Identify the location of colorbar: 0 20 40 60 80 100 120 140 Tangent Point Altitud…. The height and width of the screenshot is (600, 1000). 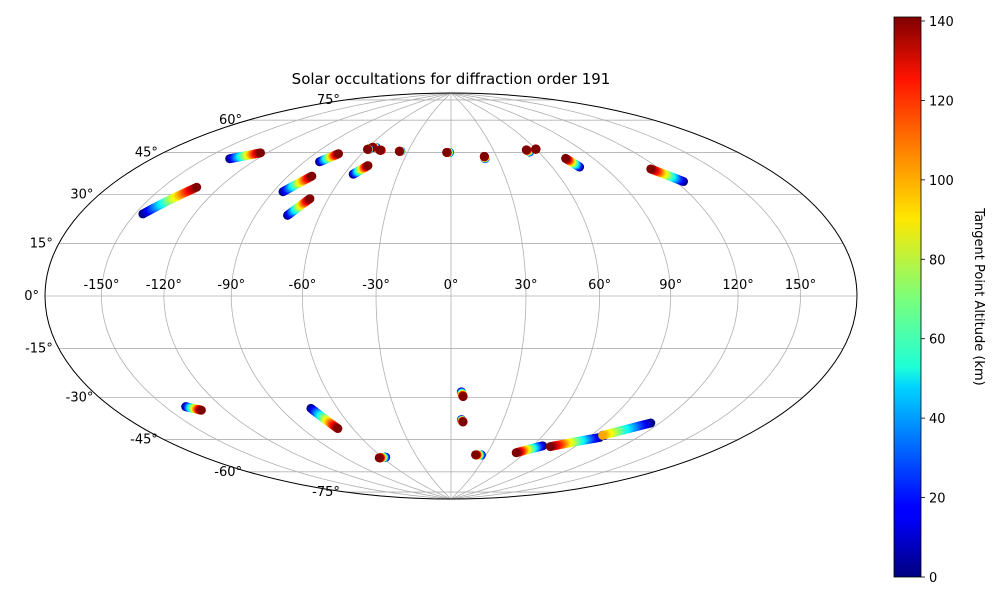
(939, 300).